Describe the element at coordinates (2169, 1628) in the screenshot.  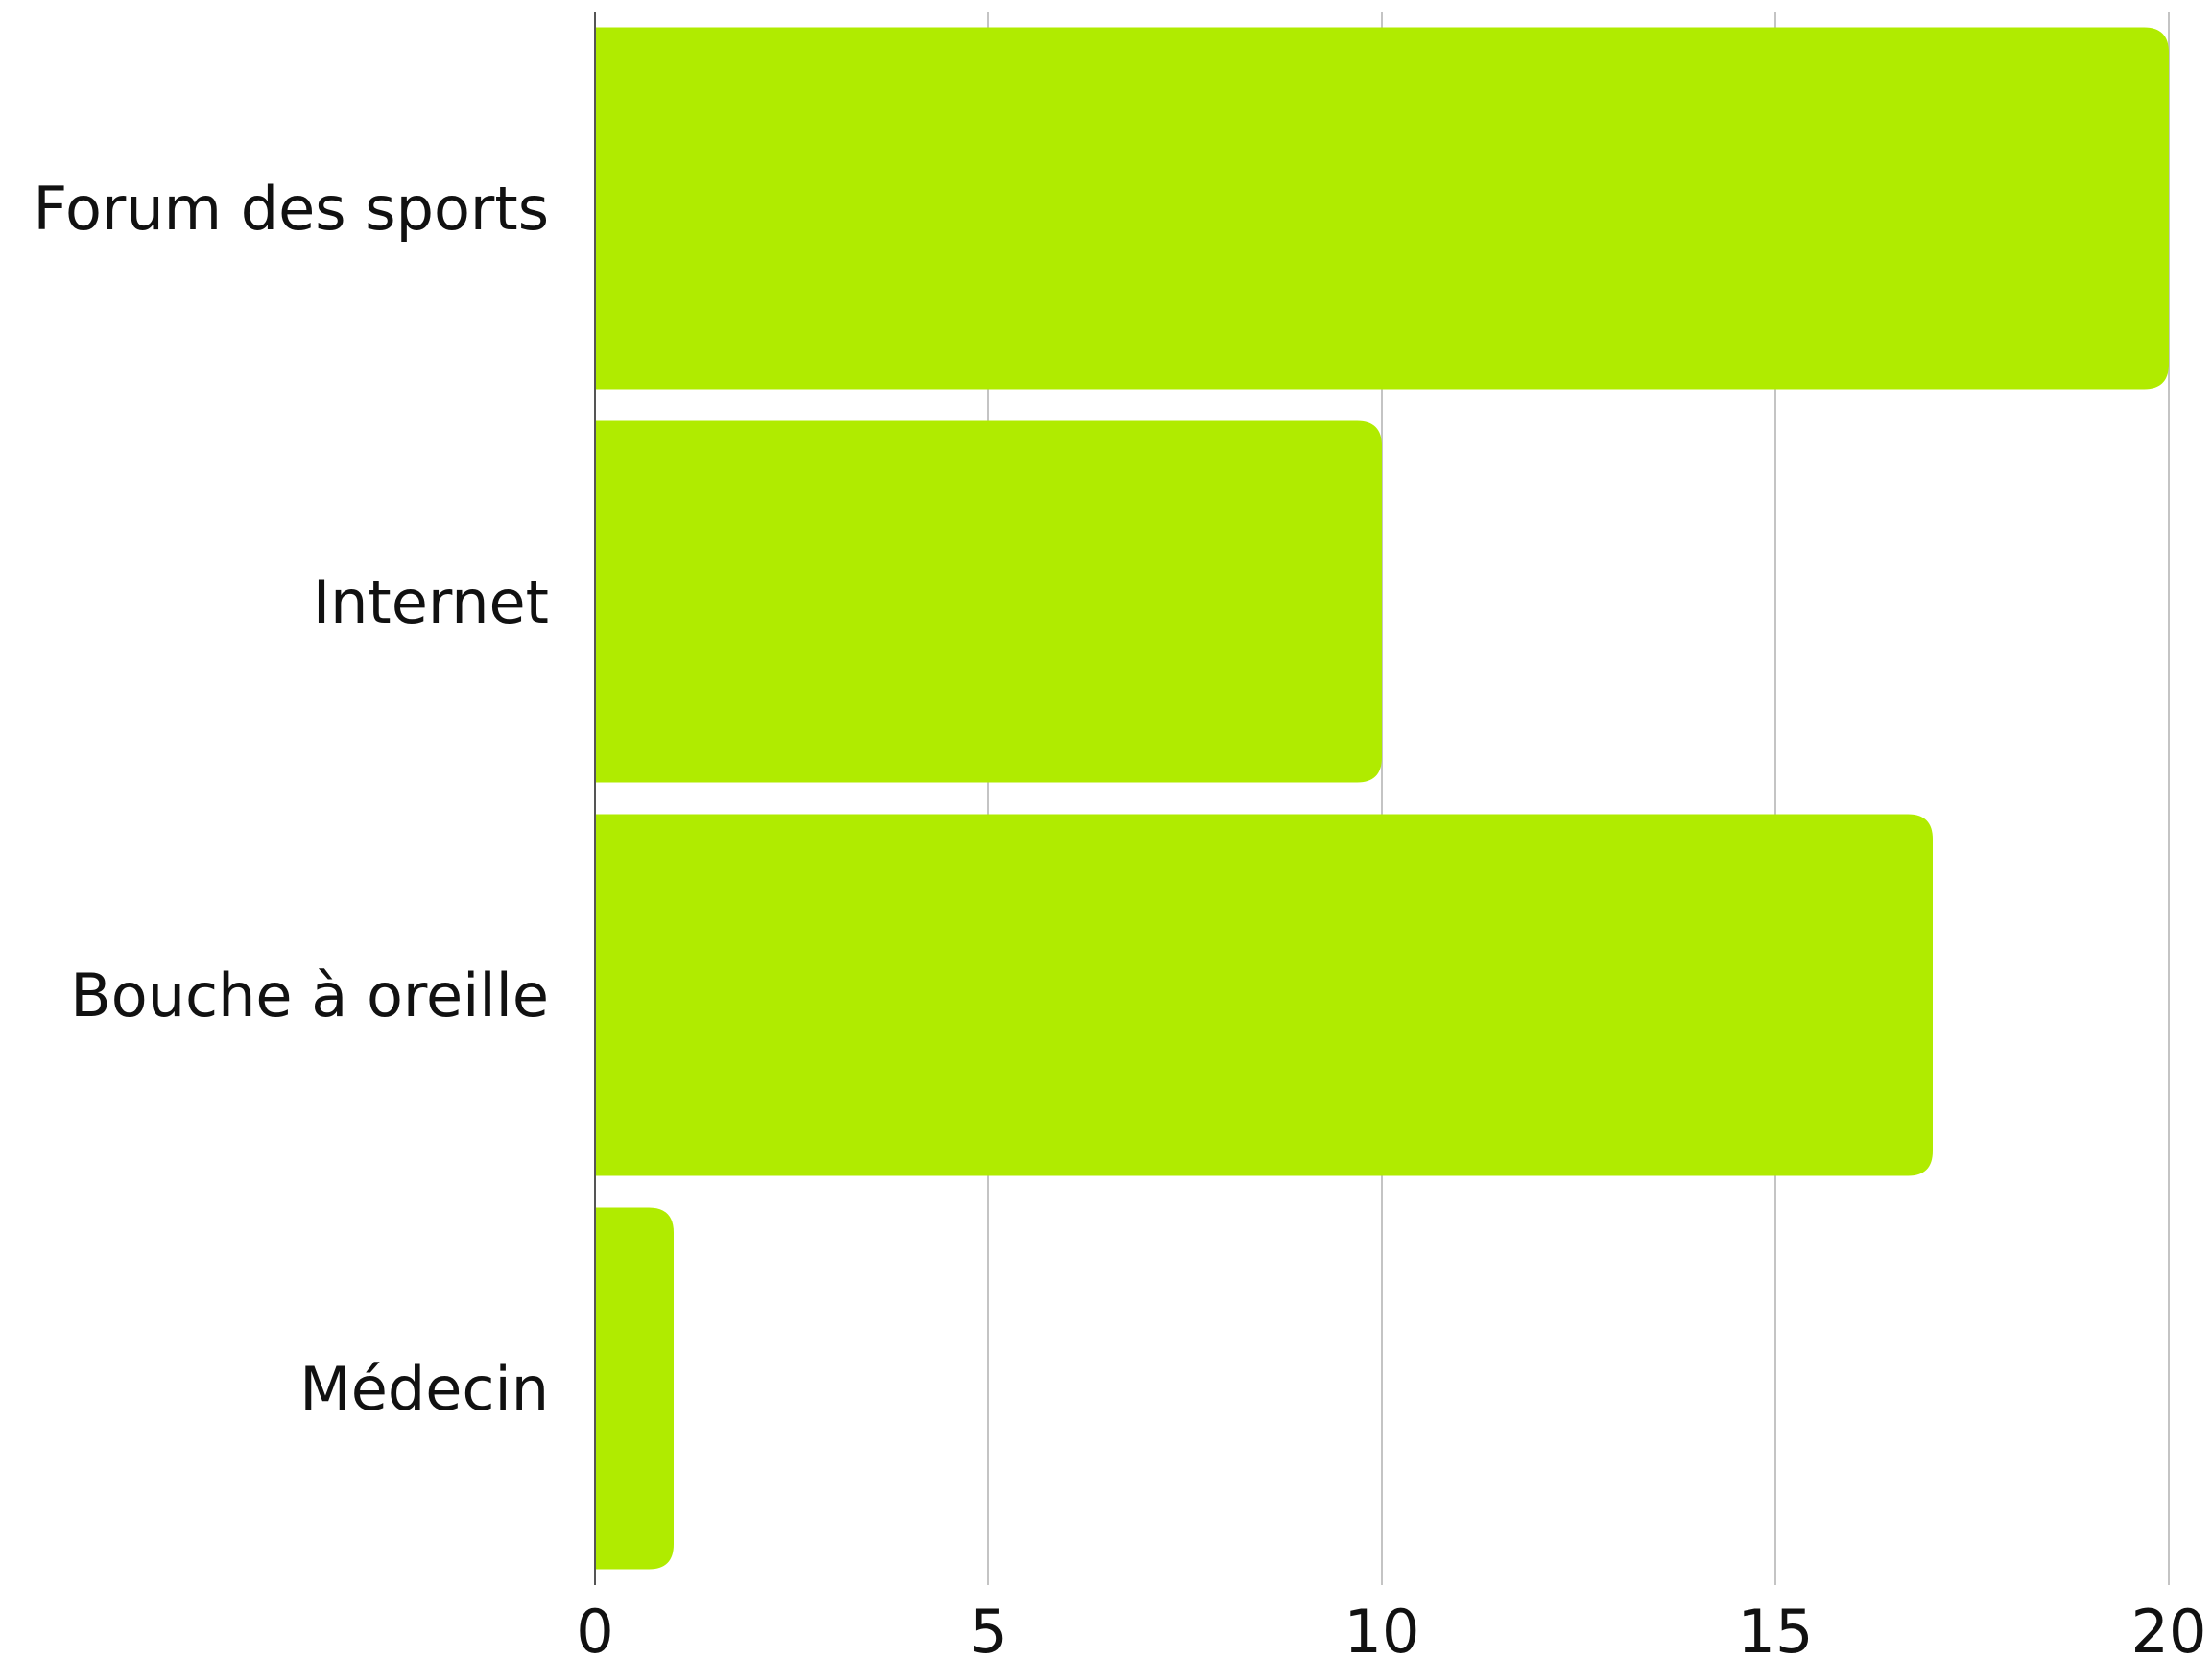
I see `x-tick-label: 20` at that location.